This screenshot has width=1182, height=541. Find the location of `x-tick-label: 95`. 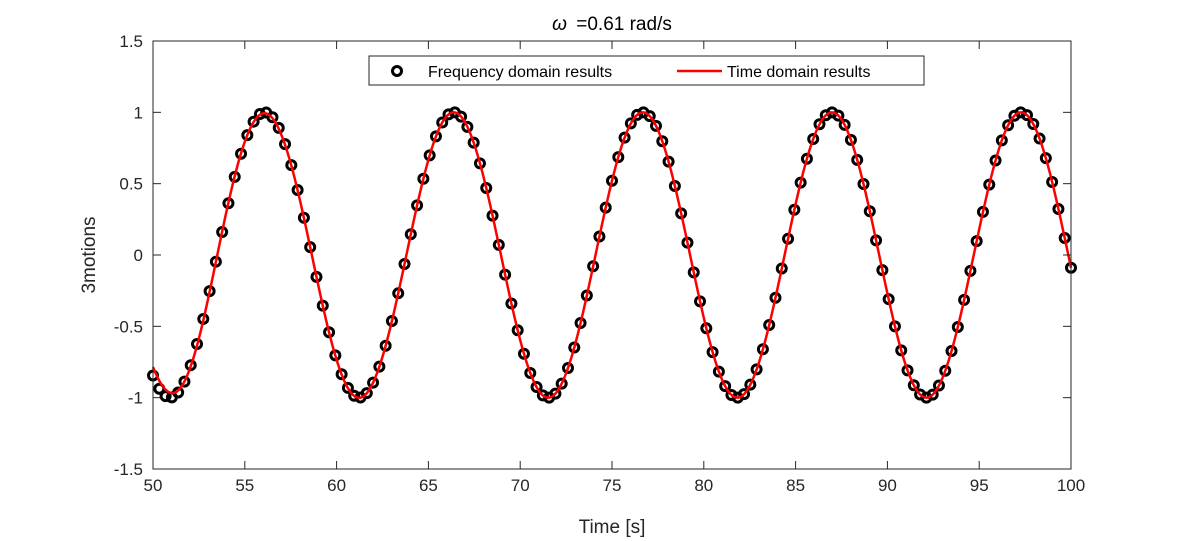

x-tick-label: 95 is located at coordinates (979, 485).